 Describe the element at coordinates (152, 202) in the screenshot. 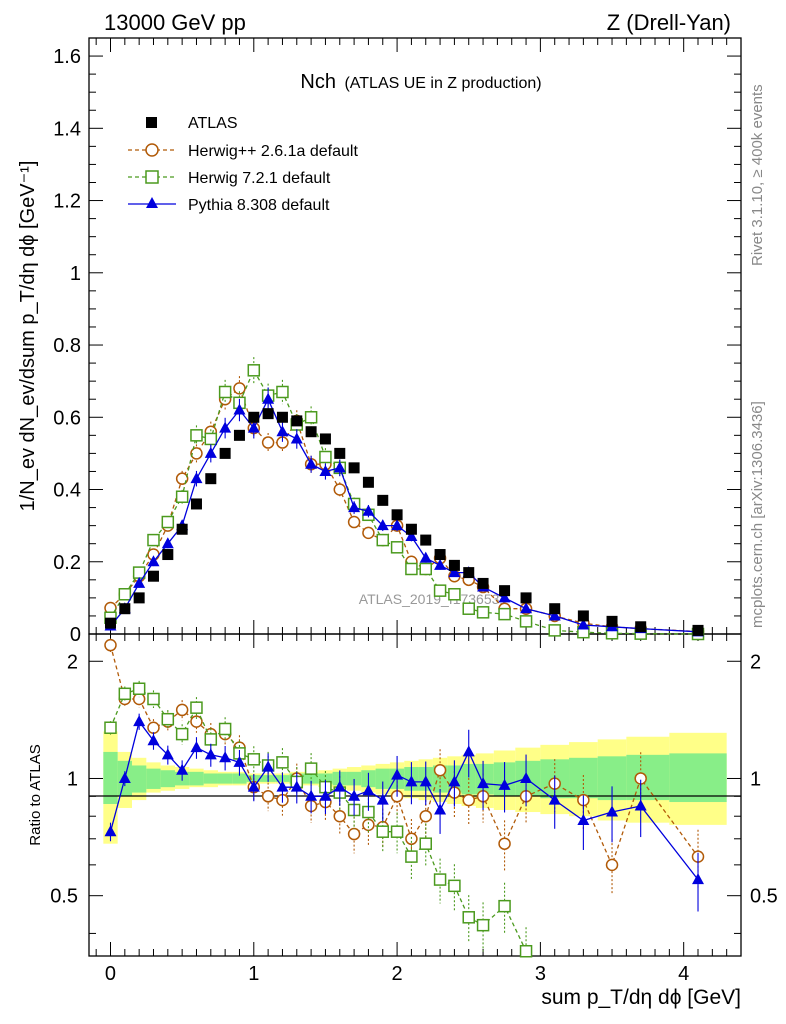

I see `legend-marker-pythia` at that location.